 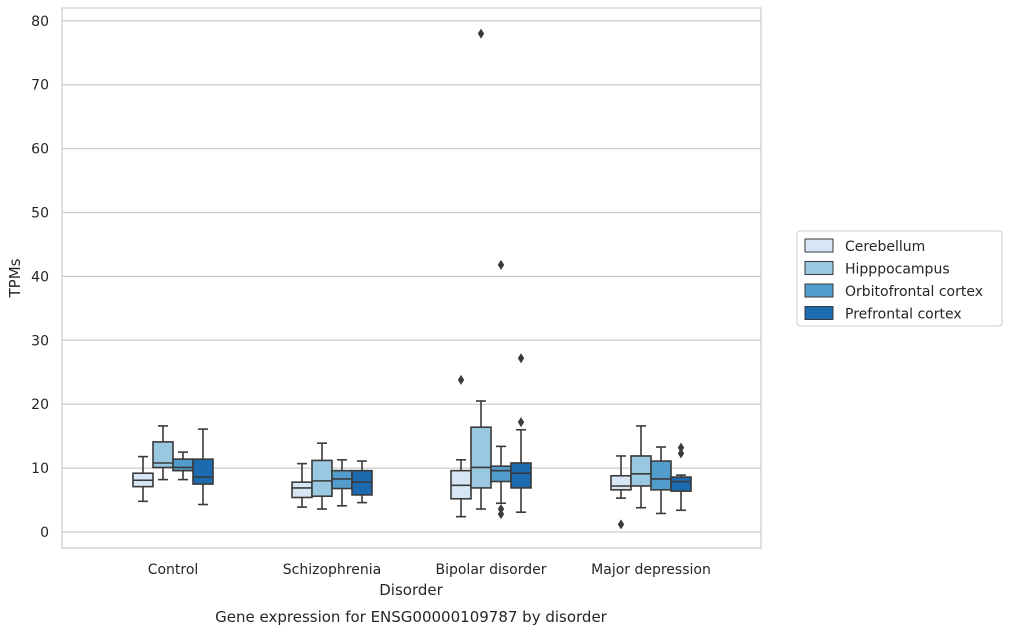 What do you see at coordinates (40, 86) in the screenshot?
I see `y-tick-label: 70` at bounding box center [40, 86].